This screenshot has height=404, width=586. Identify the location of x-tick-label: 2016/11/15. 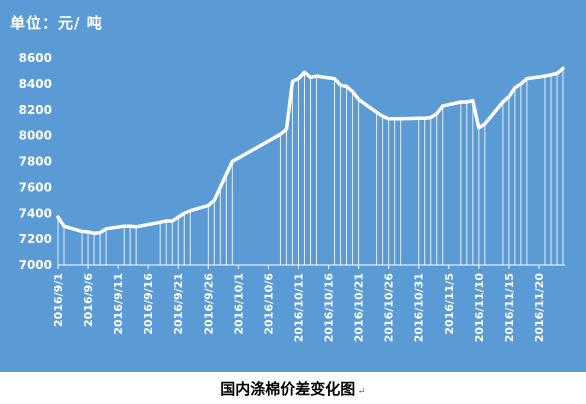
(509, 307).